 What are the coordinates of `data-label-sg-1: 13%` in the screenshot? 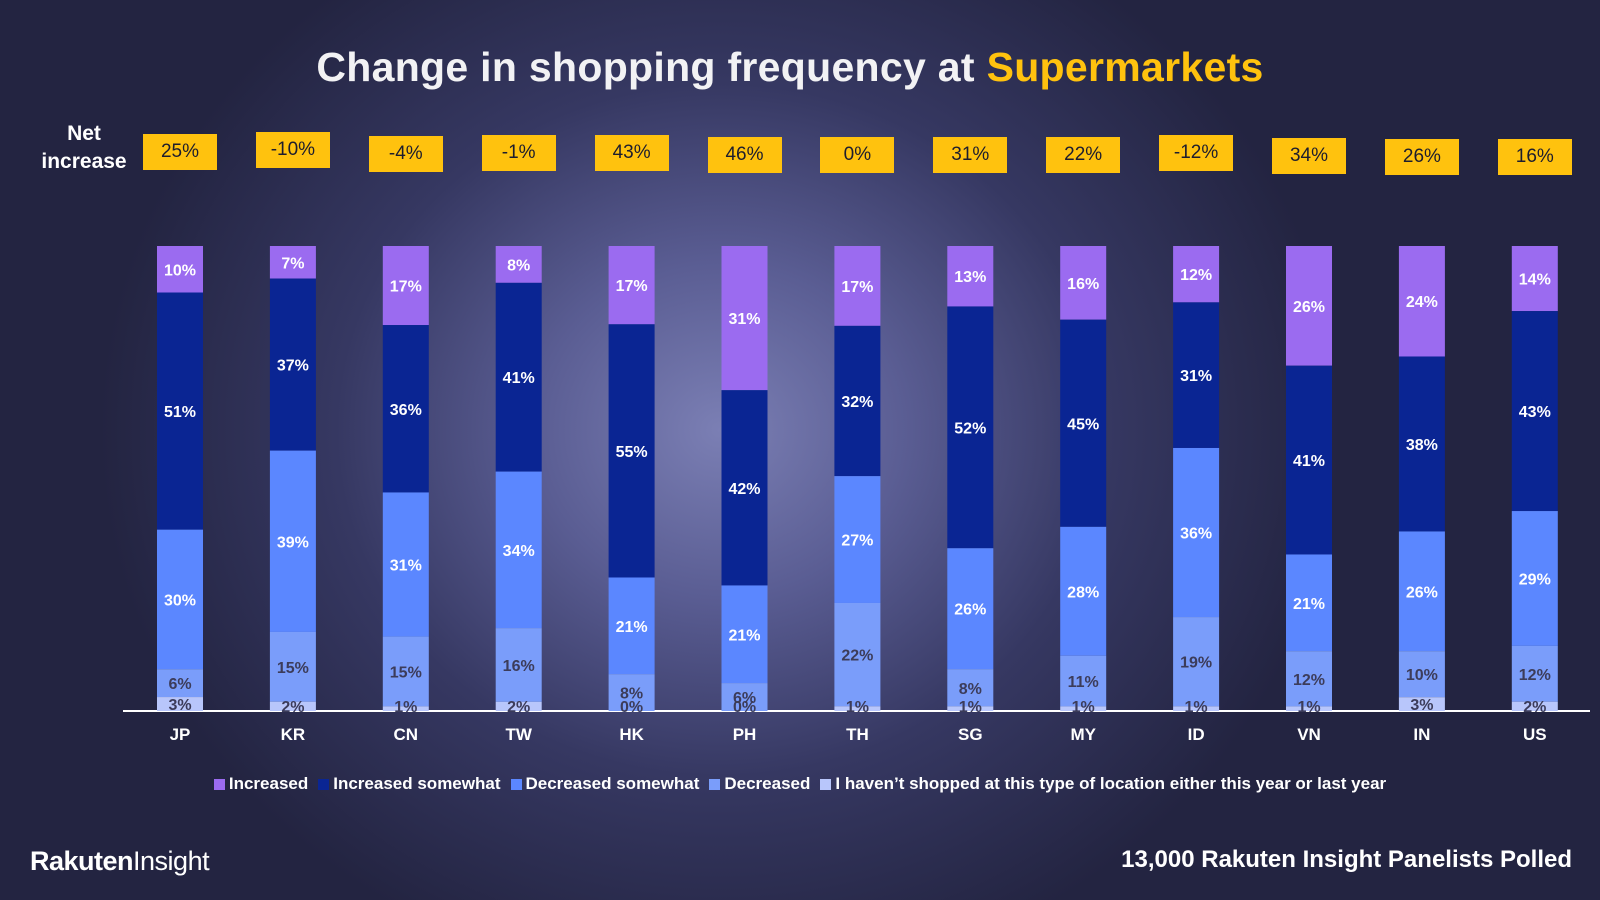 It's located at (970, 277).